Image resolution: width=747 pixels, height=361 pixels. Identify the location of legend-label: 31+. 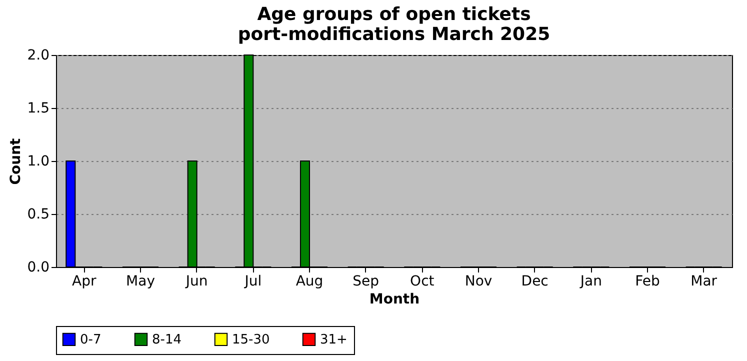
(334, 340).